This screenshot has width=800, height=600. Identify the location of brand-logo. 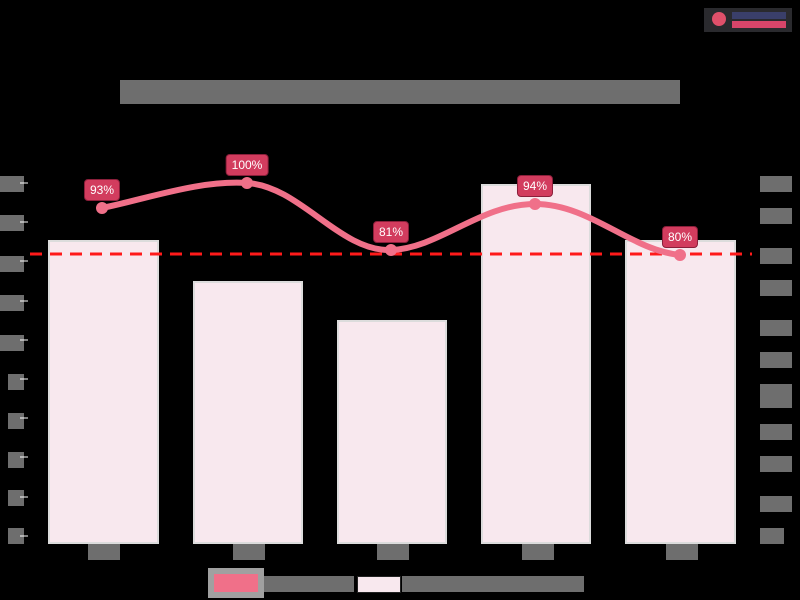
(748, 20).